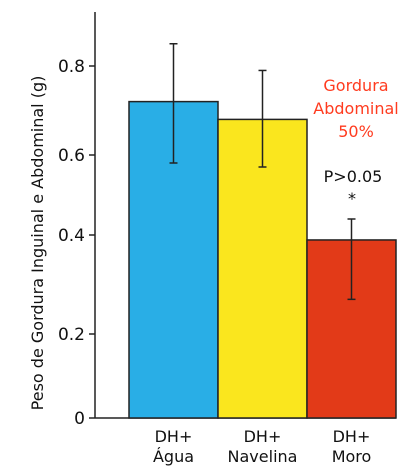 The image size is (414, 466). I want to click on p-value-annotation: P>0.05, so click(353, 176).